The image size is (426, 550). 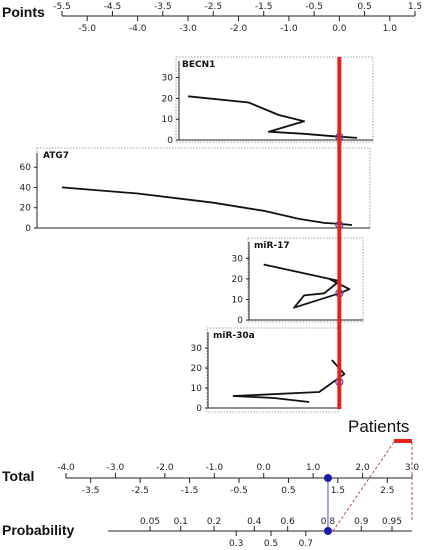 I want to click on points-lower-tick-label-0: -5.0, so click(x=87, y=29).